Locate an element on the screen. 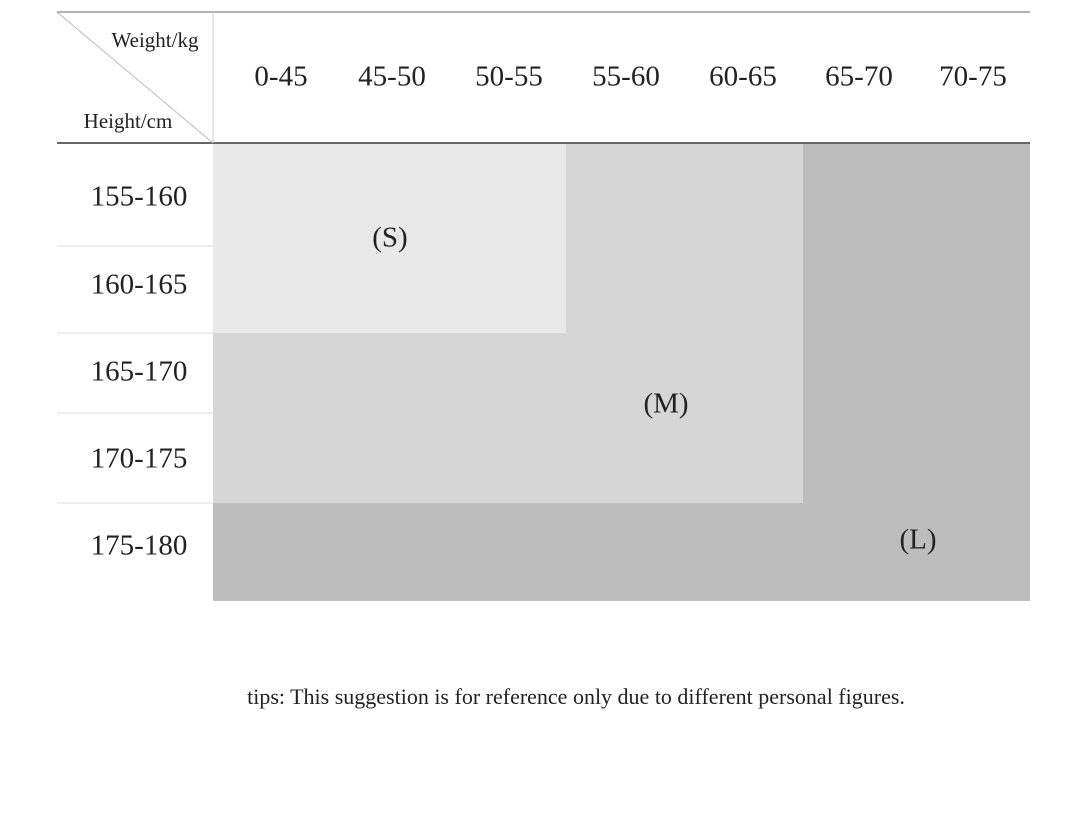 This screenshot has width=1090, height=823. row-header: 165-170 is located at coordinates (139, 372).